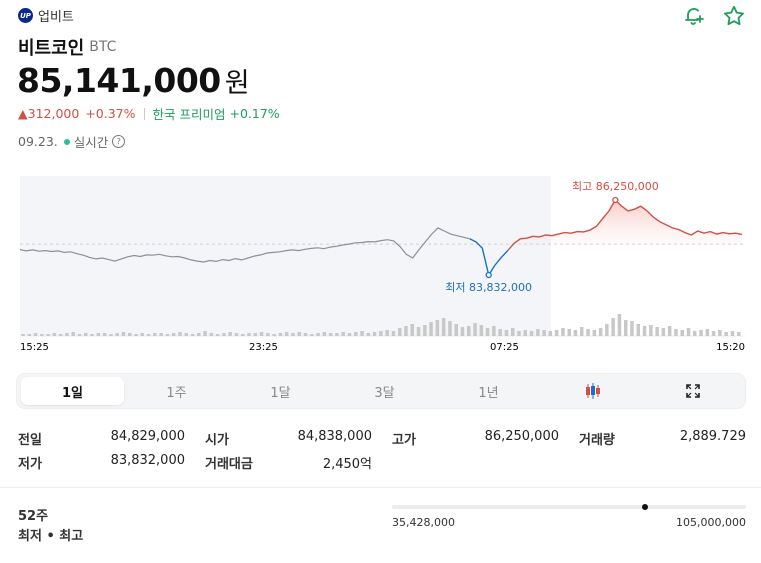 This screenshot has height=563, width=761. Describe the element at coordinates (38, 141) in the screenshot. I see `date-label: 09.23.` at that location.